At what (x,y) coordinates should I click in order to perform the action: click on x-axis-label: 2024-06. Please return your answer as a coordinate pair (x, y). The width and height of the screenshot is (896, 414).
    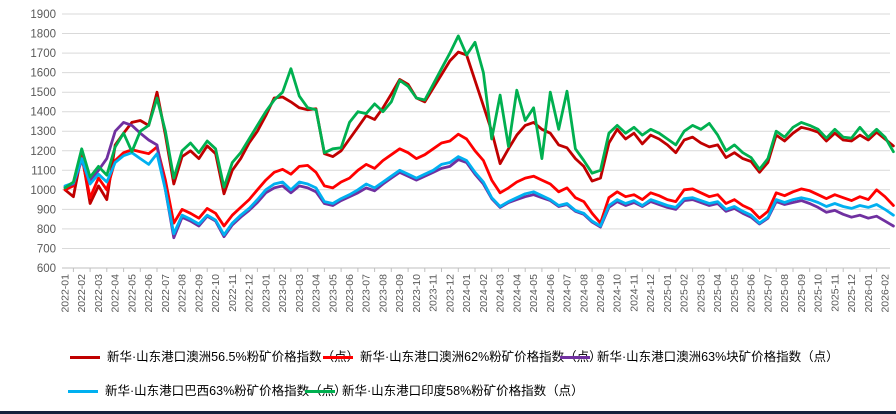
    Looking at the image, I should click on (551, 293).